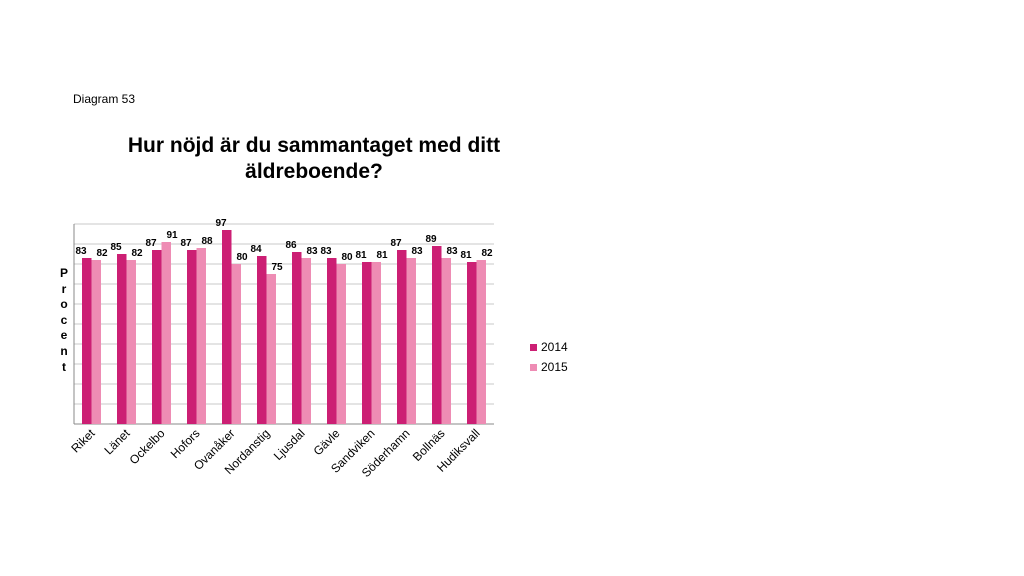 The height and width of the screenshot is (576, 1024). What do you see at coordinates (277, 267) in the screenshot?
I see `data-label-2015: 75` at bounding box center [277, 267].